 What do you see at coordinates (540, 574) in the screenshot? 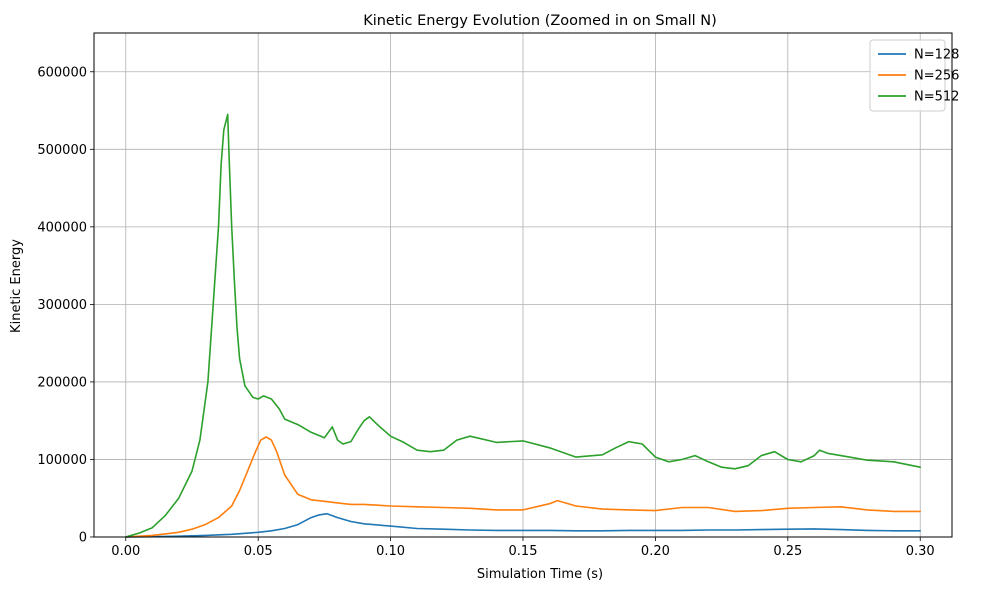
I see `x-axis-label: Simulation Time (s)` at bounding box center [540, 574].